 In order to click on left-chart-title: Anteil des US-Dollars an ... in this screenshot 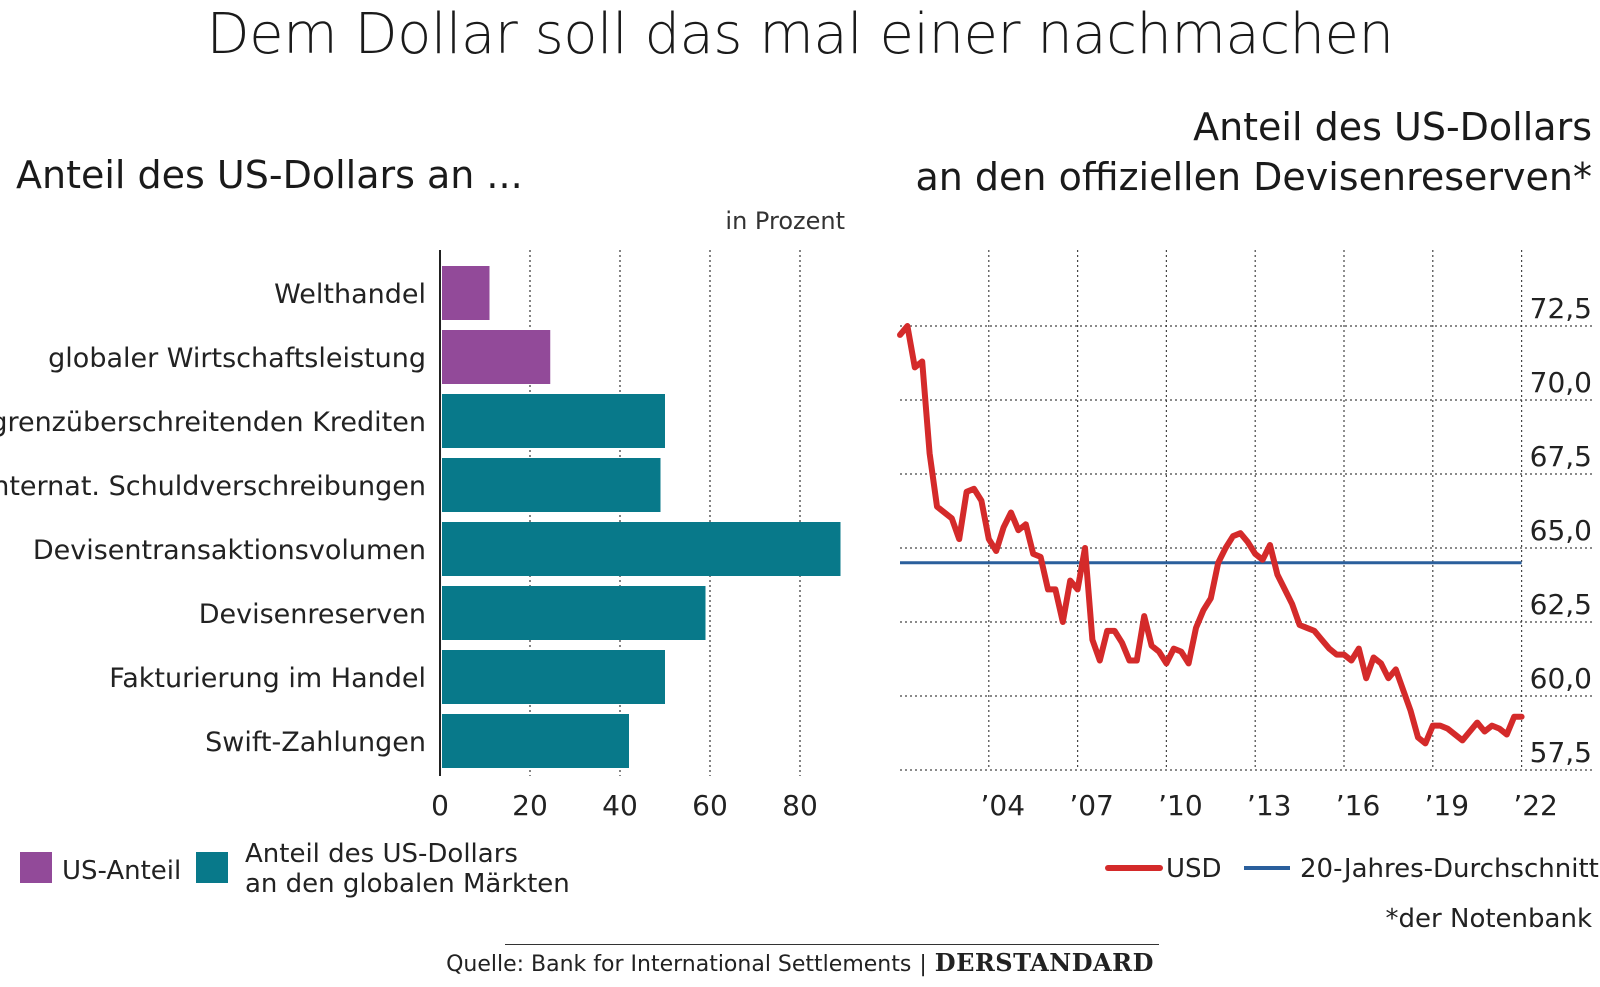, I will do `click(269, 175)`.